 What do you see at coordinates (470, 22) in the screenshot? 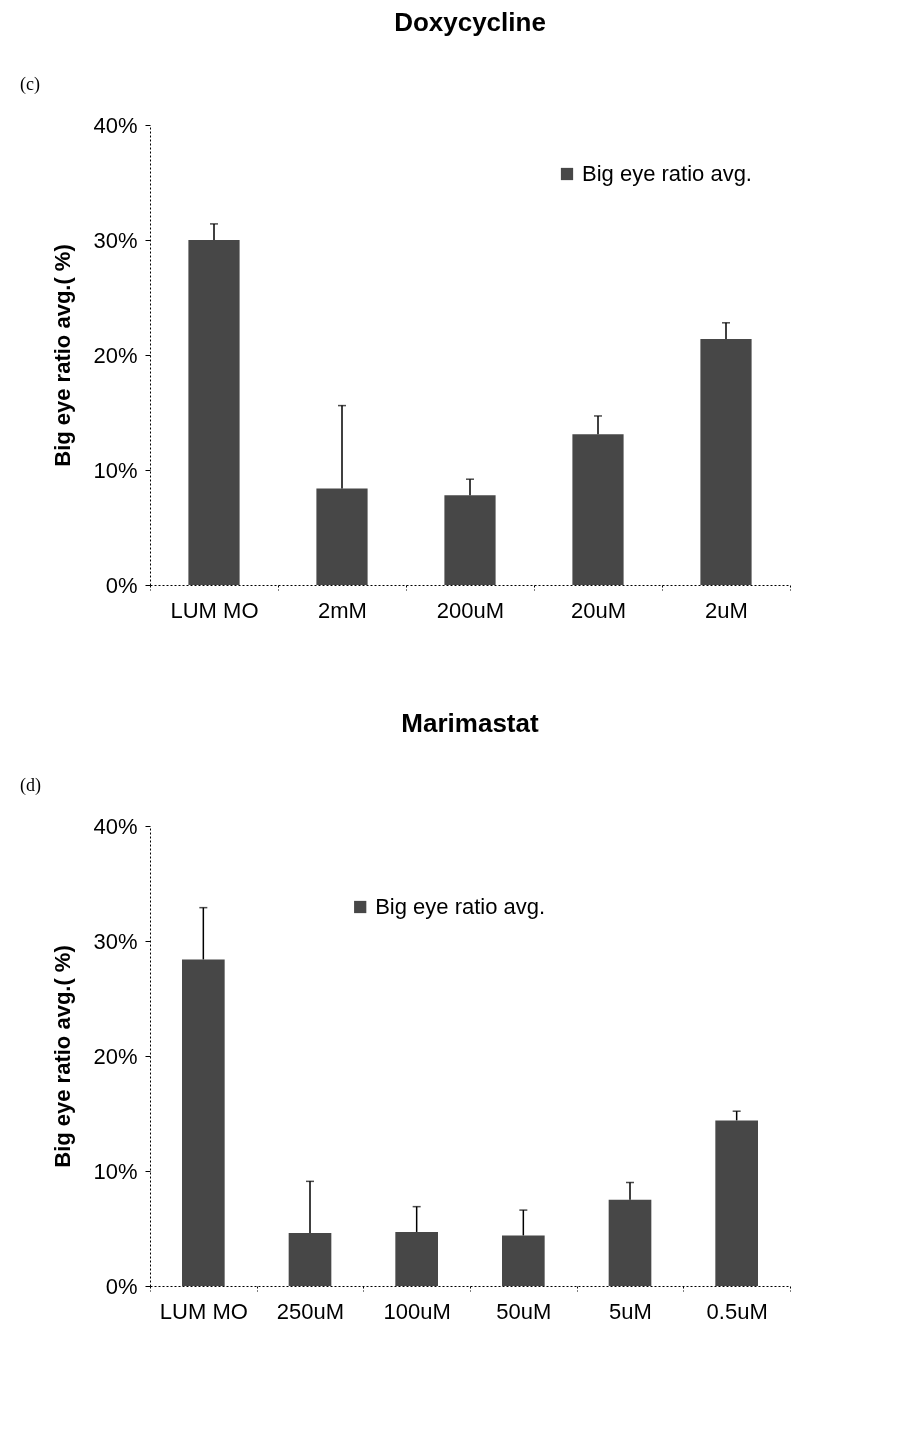
I see `chart-title: Doxycycline` at bounding box center [470, 22].